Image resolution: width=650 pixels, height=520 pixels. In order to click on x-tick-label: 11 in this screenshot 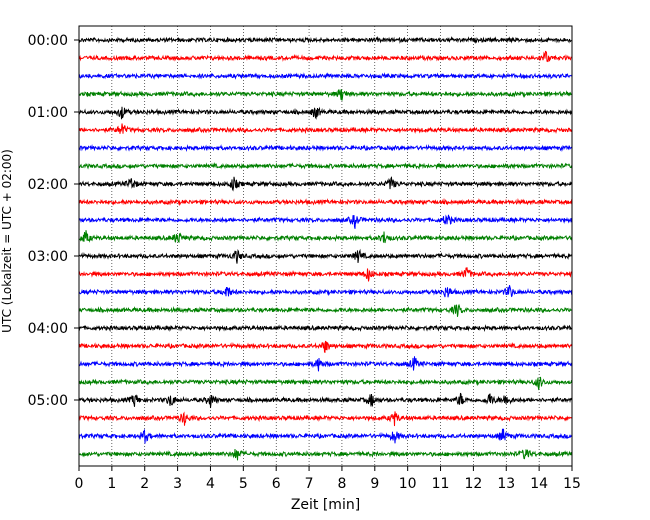, I will do `click(441, 484)`.